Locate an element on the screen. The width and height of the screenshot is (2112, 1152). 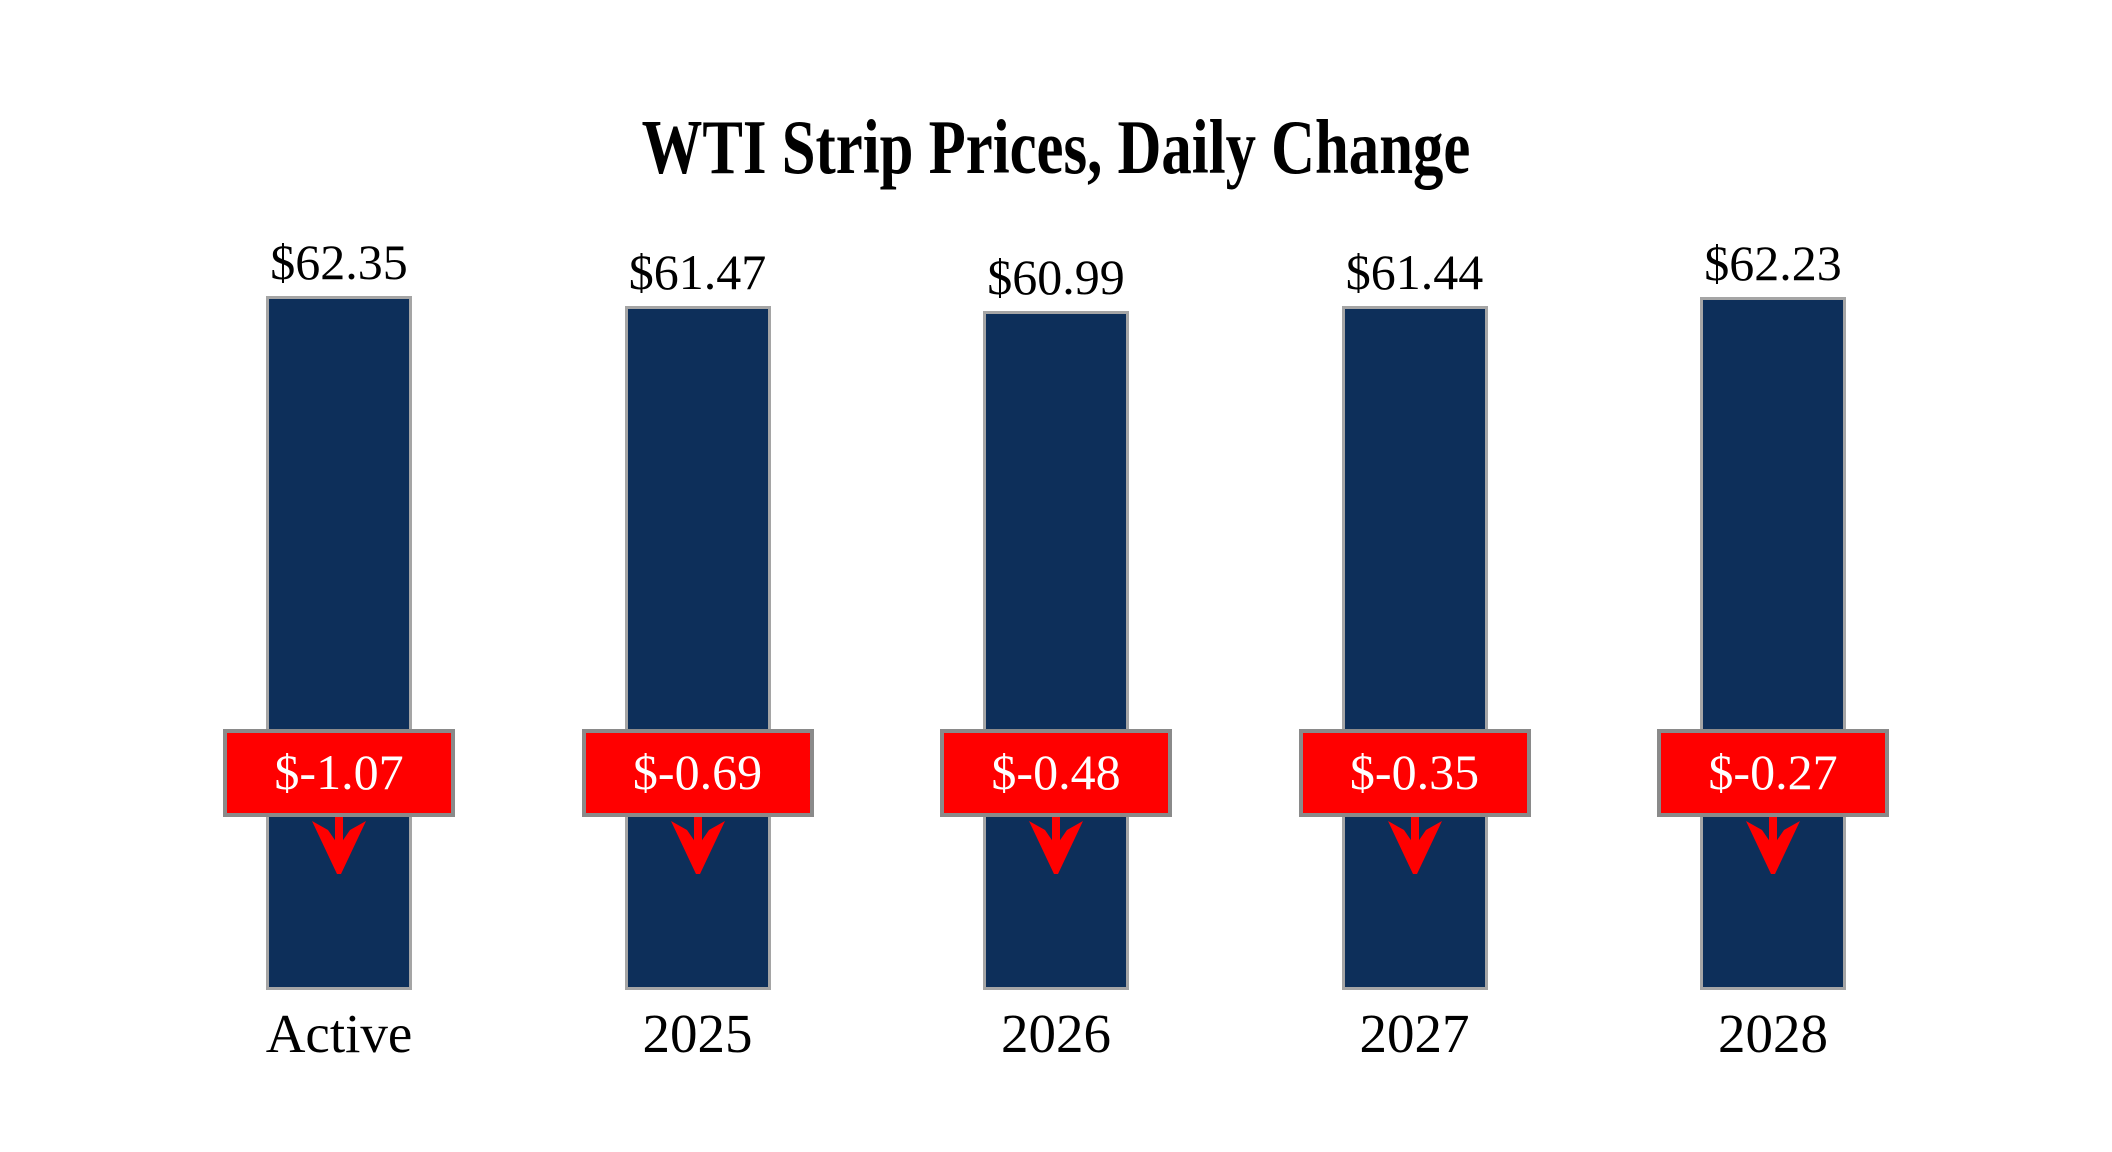
category-label: 2026 is located at coordinates (1056, 1033).